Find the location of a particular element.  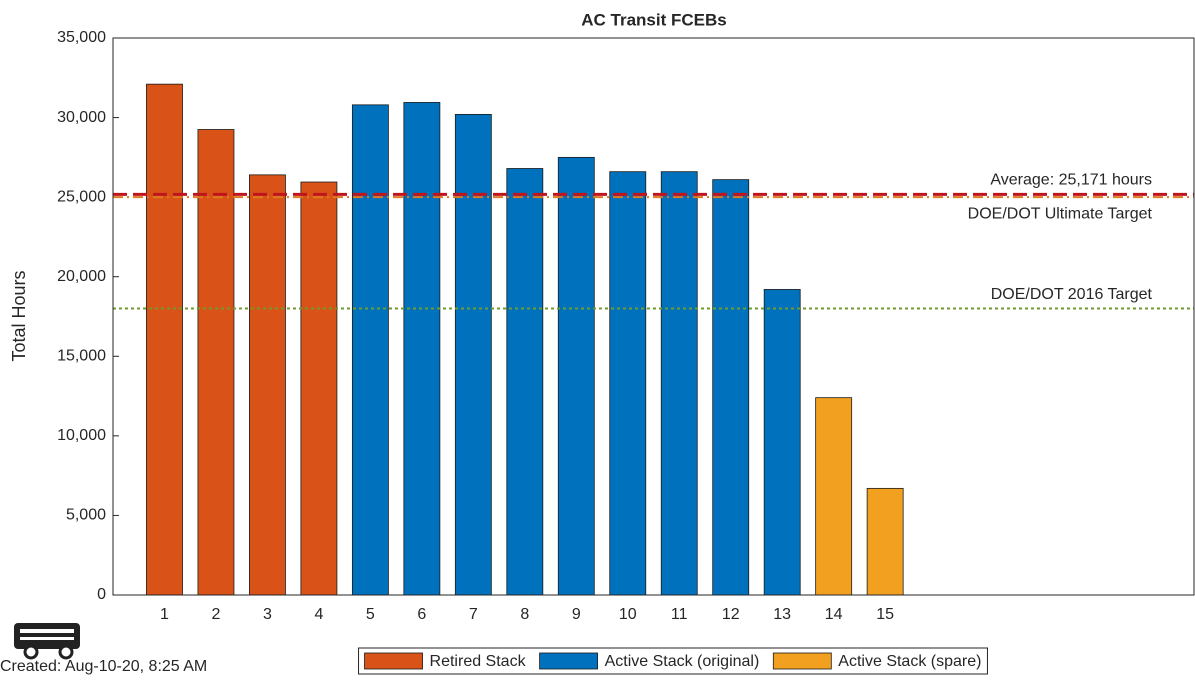

x-tick-label: 14 is located at coordinates (834, 614).